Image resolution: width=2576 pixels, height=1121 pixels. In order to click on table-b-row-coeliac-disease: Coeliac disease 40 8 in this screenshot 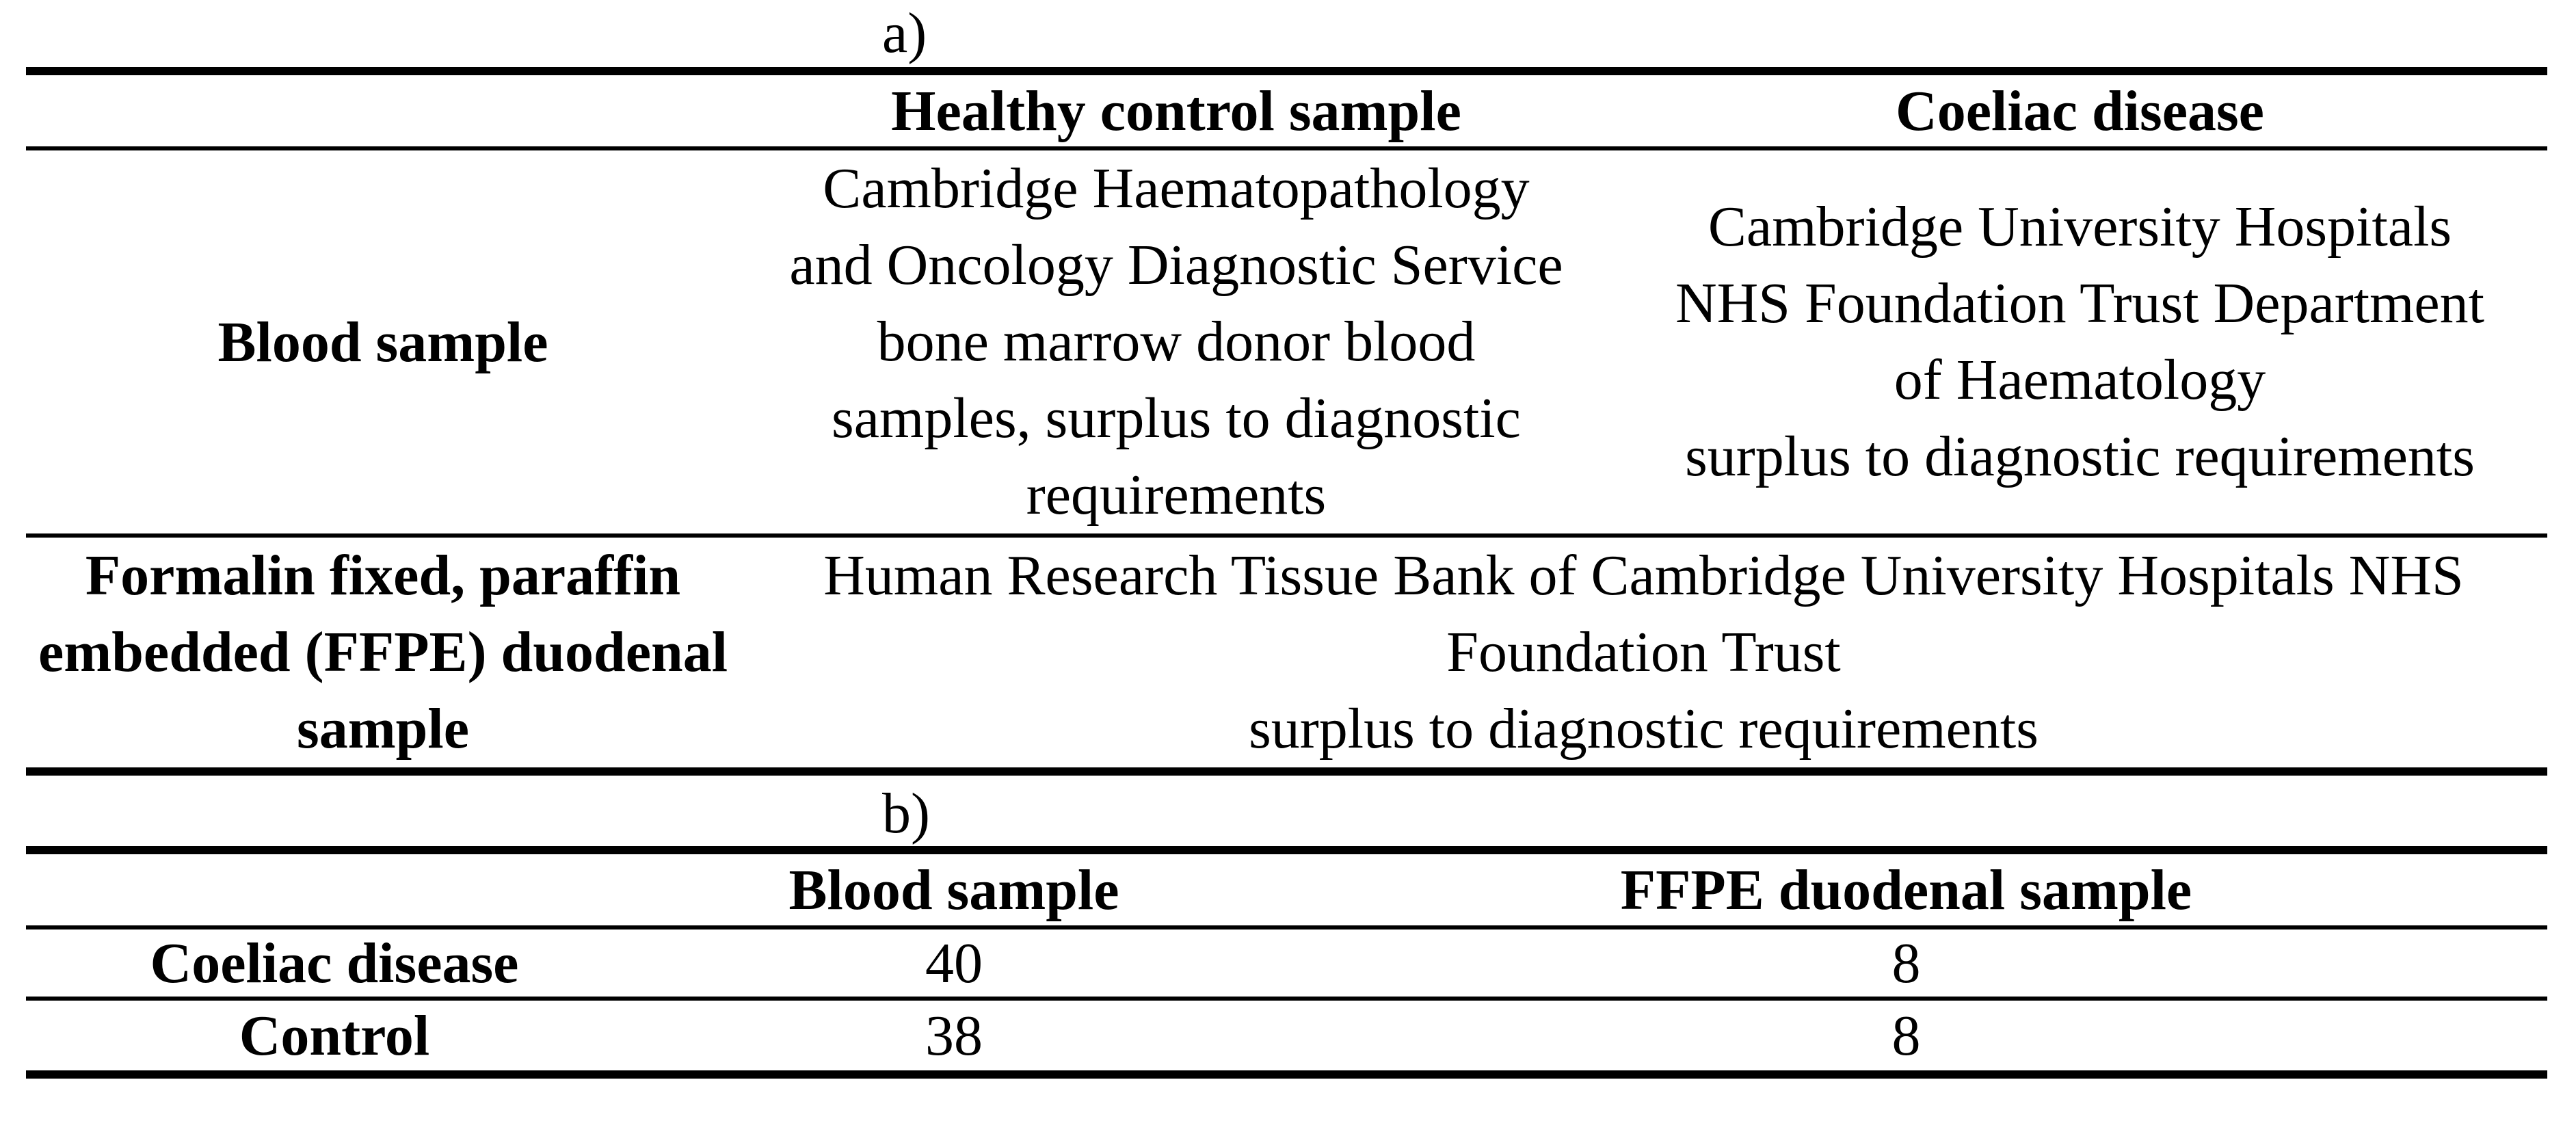, I will do `click(1286, 965)`.